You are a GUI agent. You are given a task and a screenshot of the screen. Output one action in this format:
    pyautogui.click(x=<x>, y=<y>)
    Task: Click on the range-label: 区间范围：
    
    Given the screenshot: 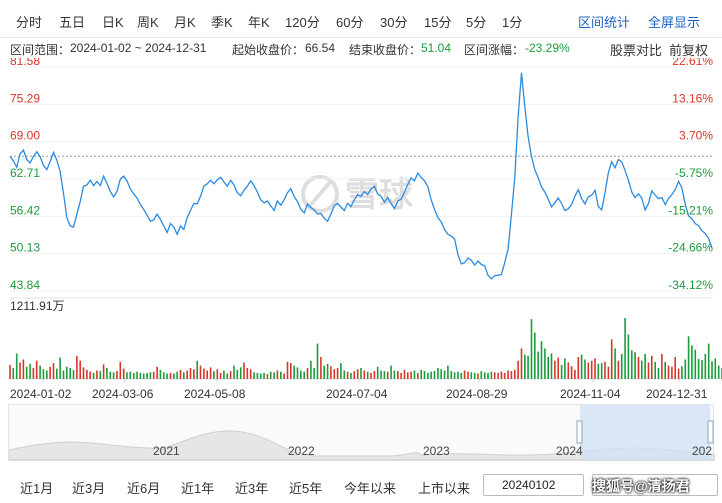 What is the action you would take?
    pyautogui.click(x=40, y=50)
    